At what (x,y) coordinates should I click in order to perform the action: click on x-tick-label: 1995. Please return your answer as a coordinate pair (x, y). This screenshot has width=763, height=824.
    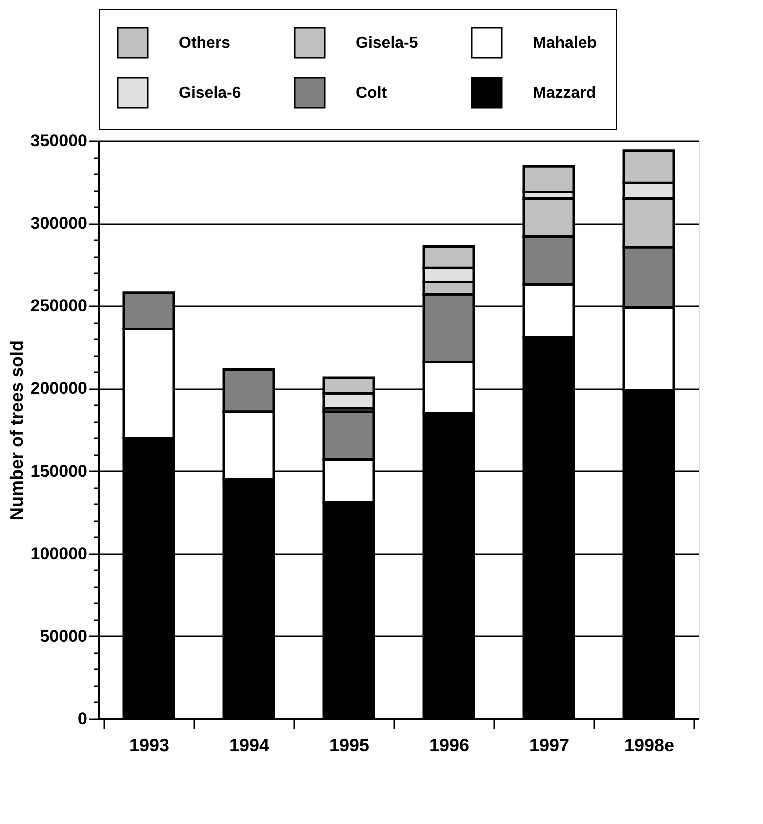
    Looking at the image, I should click on (349, 746).